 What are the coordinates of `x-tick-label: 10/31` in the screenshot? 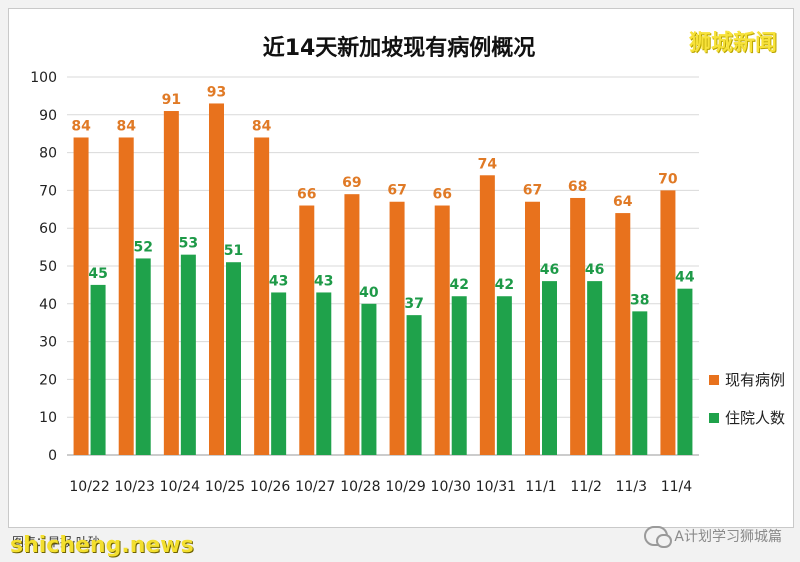 It's located at (496, 487).